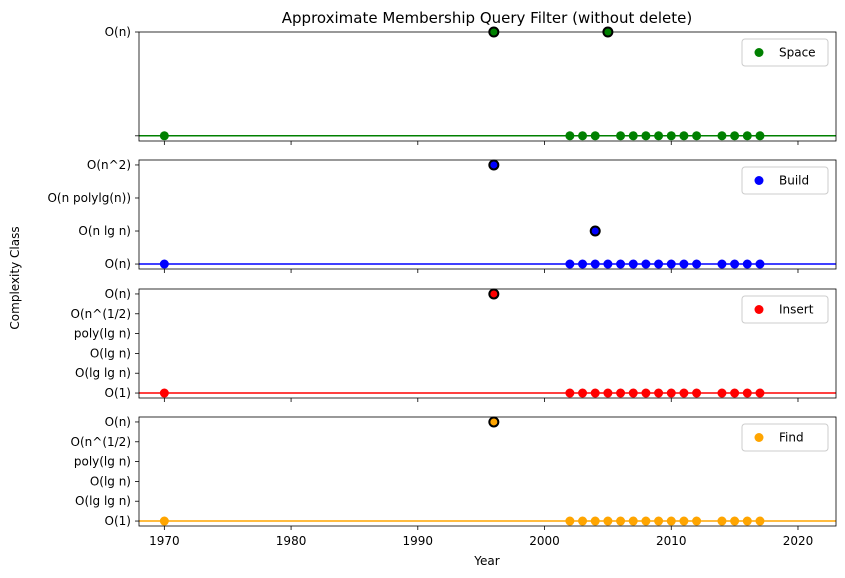 This screenshot has width=845, height=578. What do you see at coordinates (798, 541) in the screenshot?
I see `x-tick-label: 2020` at bounding box center [798, 541].